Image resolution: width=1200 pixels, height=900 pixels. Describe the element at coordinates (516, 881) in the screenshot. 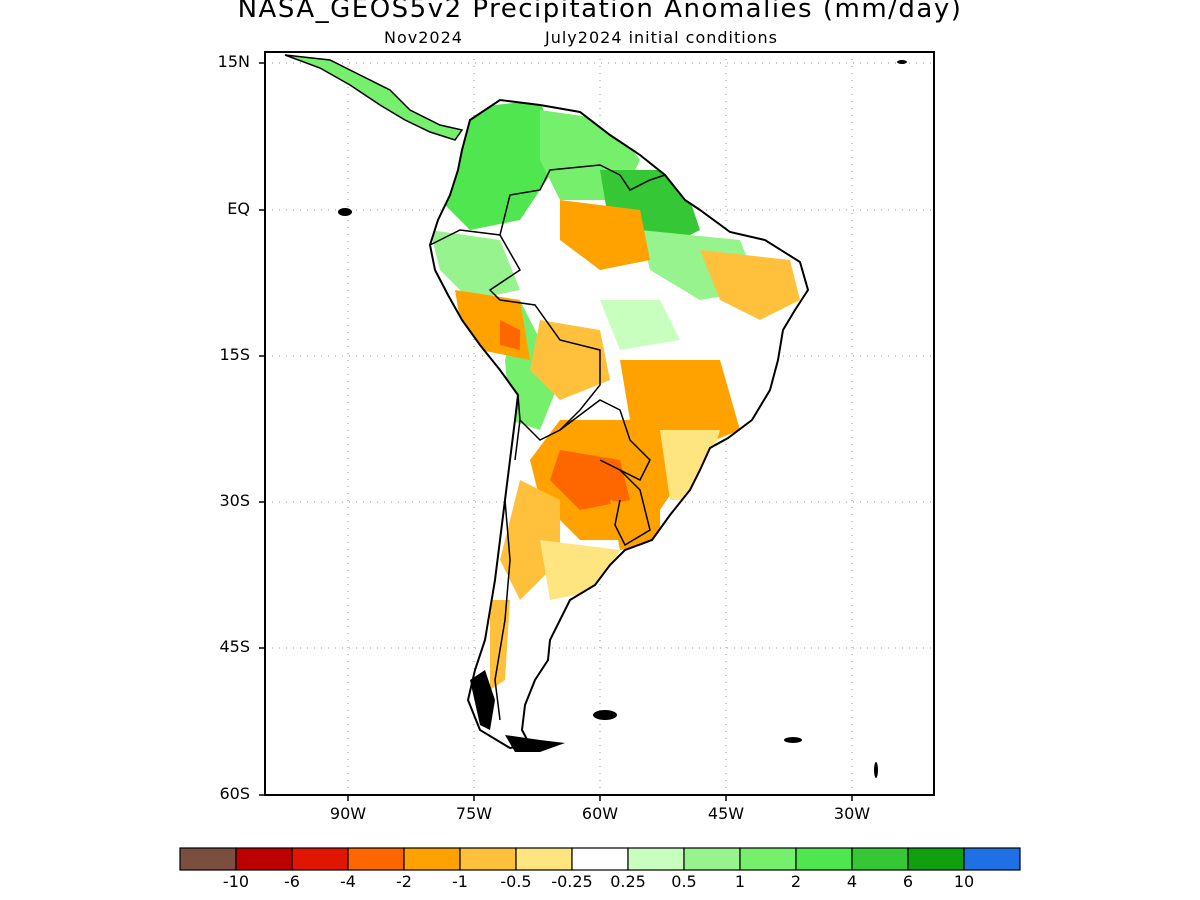

I see `colorbar-tick-label: -0.5` at that location.